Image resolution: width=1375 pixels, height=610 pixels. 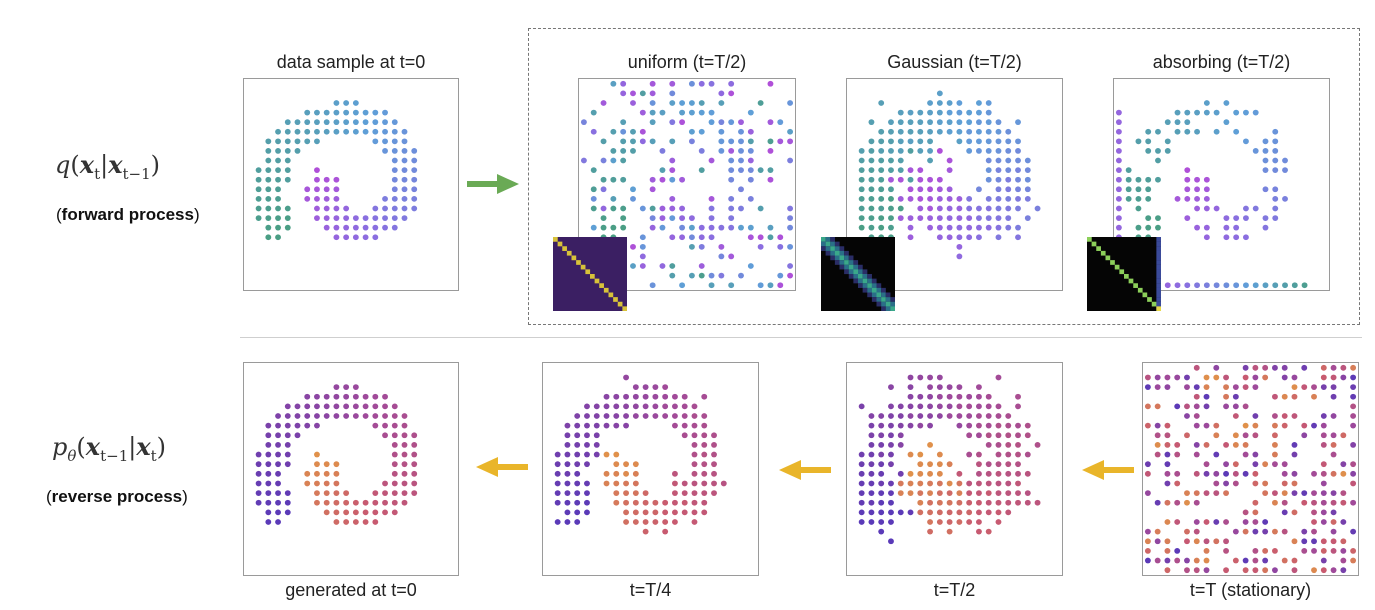 I want to click on generated-plot, so click(x=351, y=469).